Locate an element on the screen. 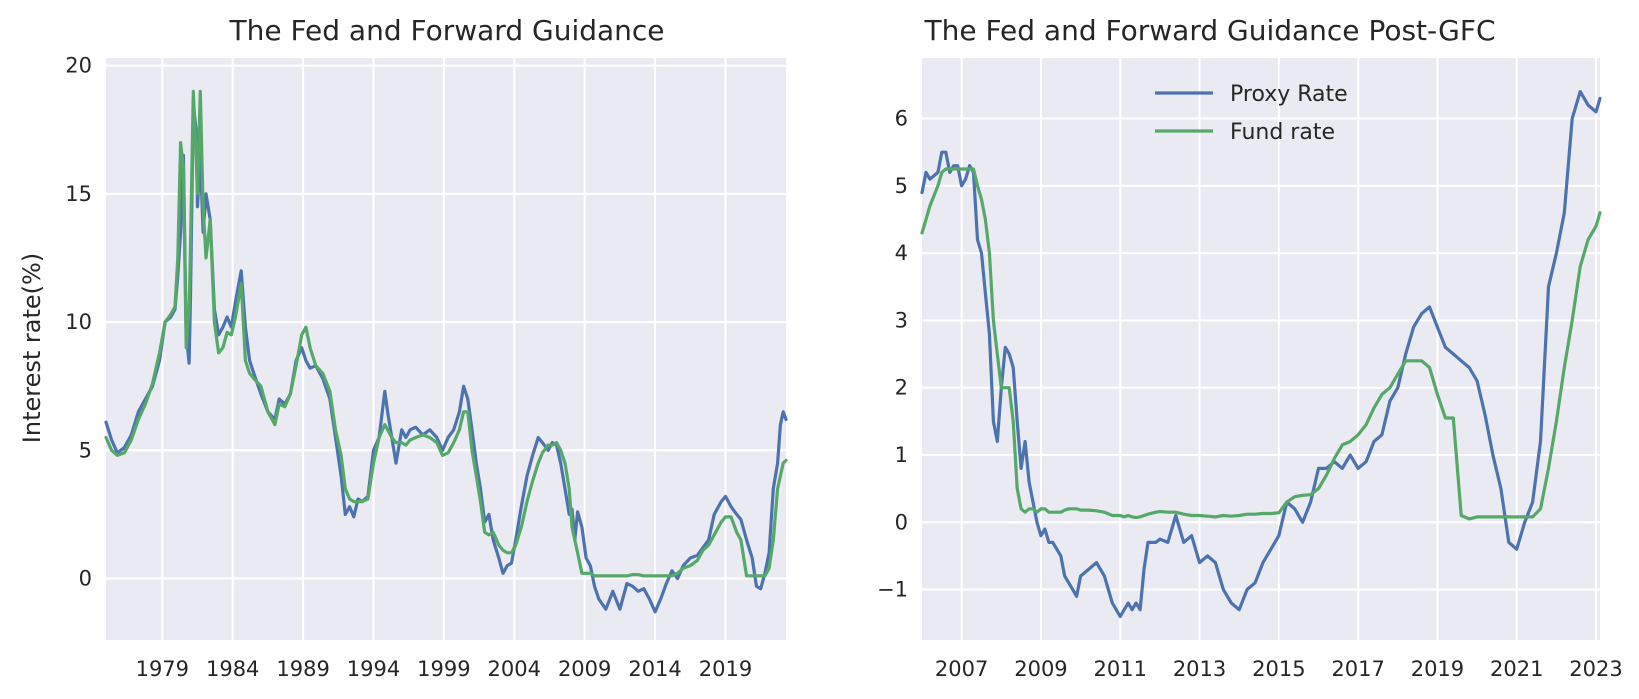  legend-label-proxy: Proxy Rate is located at coordinates (1289, 94).